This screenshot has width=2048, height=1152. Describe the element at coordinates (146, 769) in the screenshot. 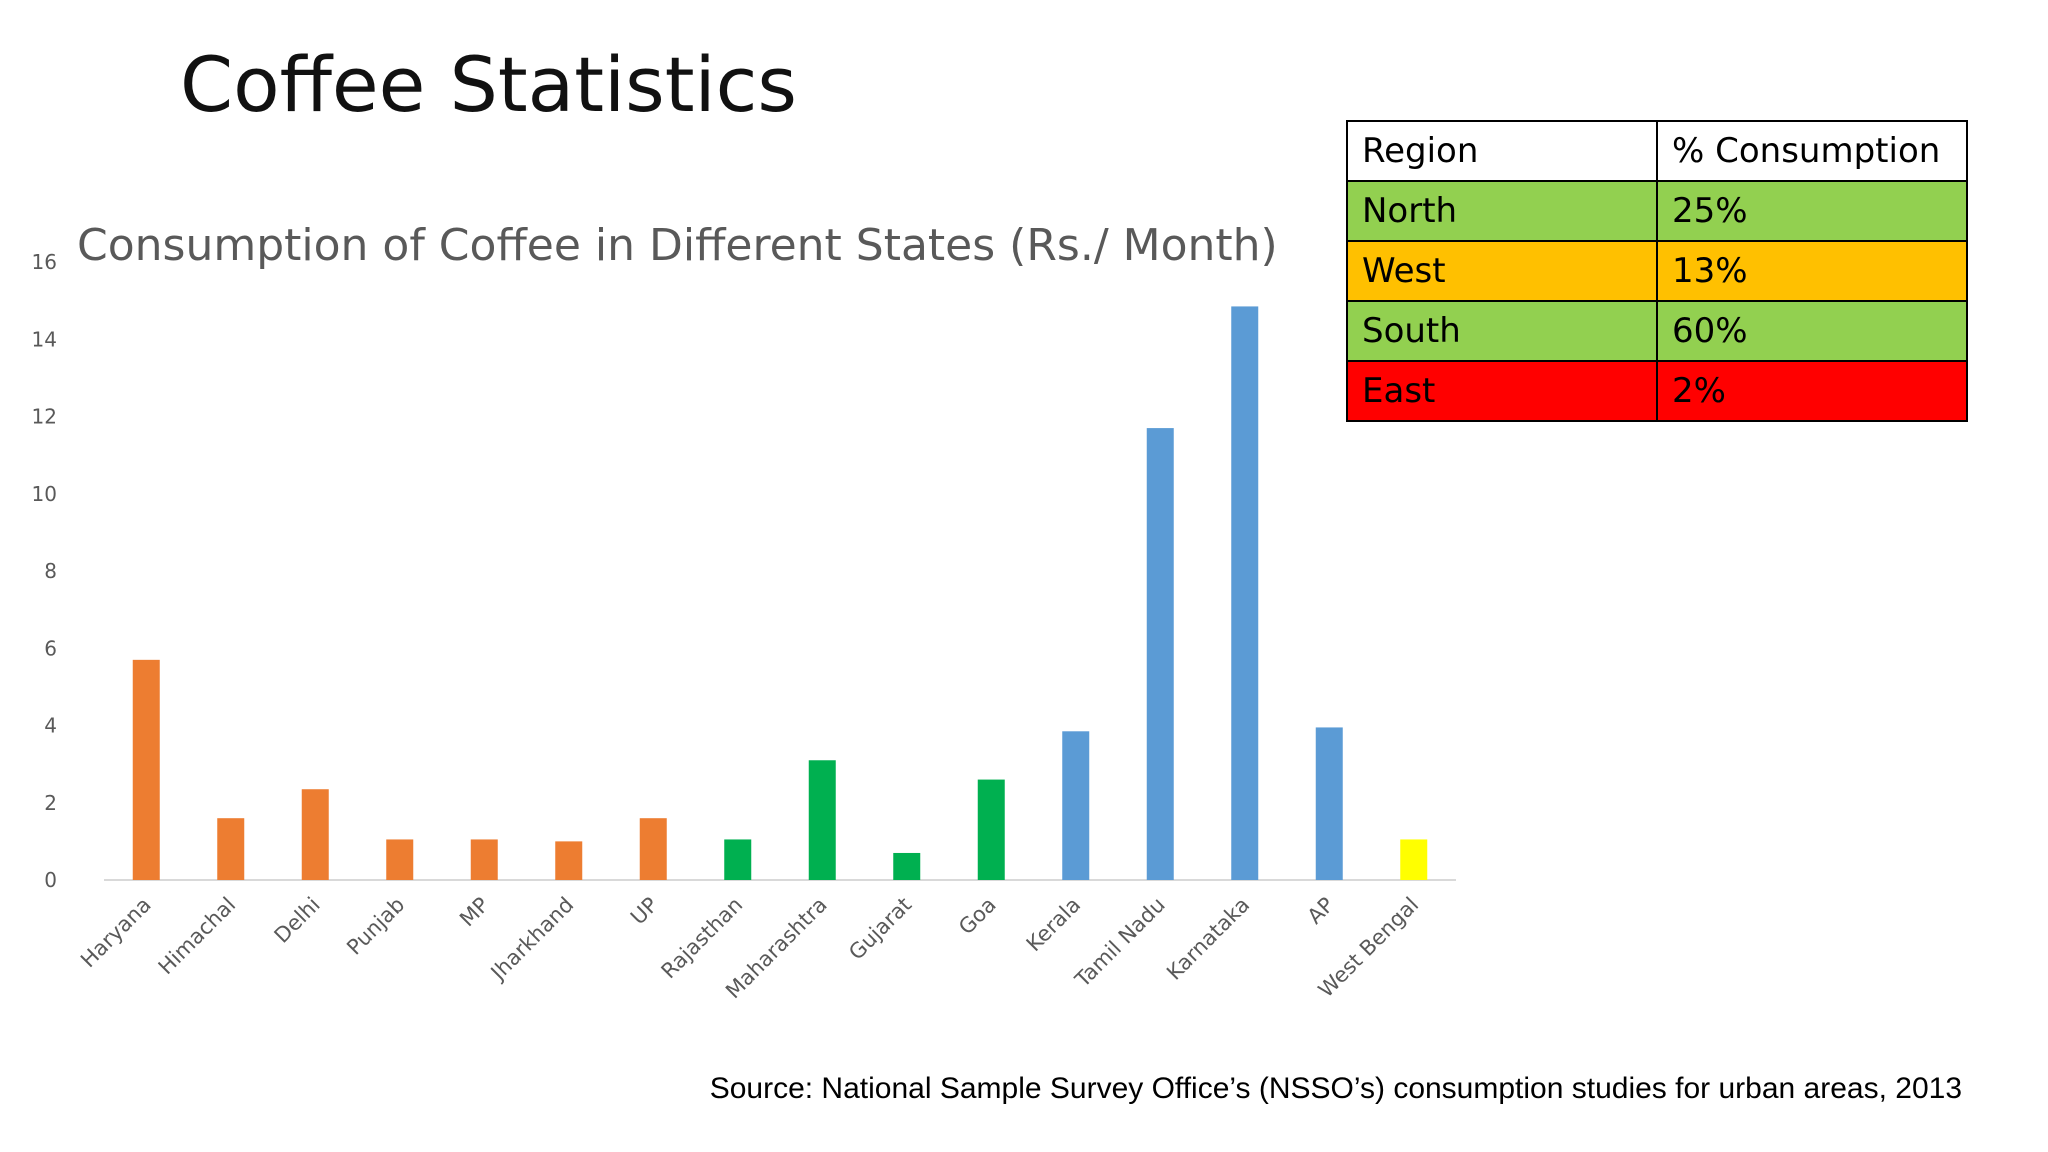

I see `bar-haryana` at that location.